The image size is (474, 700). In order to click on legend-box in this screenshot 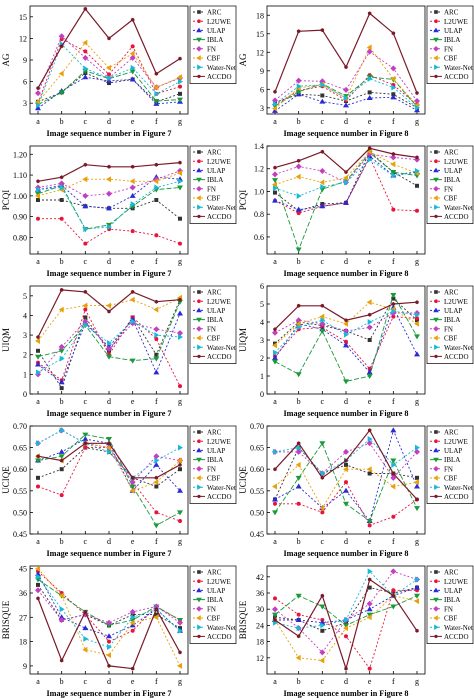, I will do `click(213, 324)`.